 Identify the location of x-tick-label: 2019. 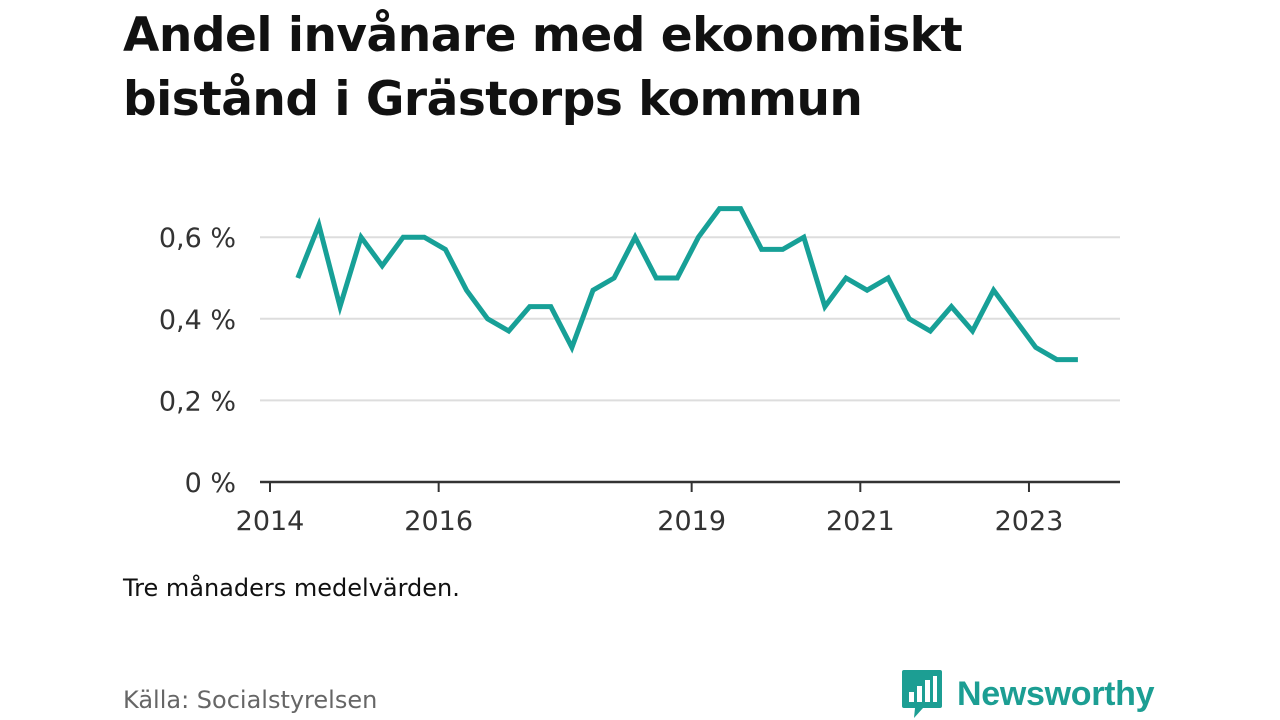
(691, 521).